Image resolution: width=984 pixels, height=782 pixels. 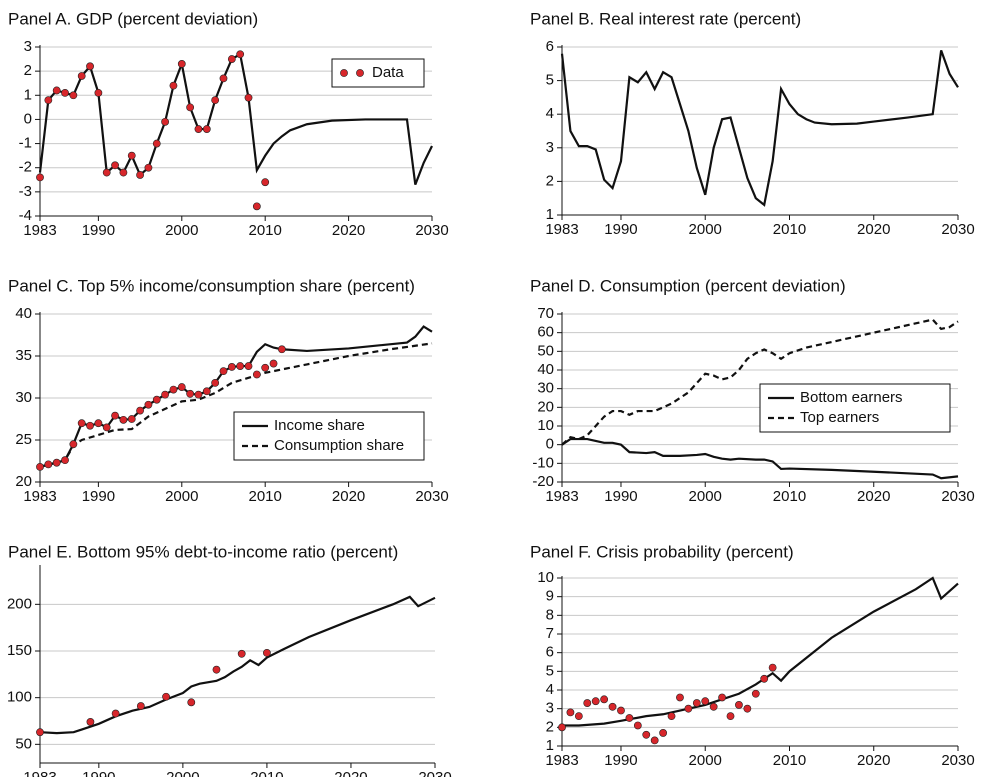 What do you see at coordinates (550, 726) in the screenshot?
I see `y-tick-label: 2` at bounding box center [550, 726].